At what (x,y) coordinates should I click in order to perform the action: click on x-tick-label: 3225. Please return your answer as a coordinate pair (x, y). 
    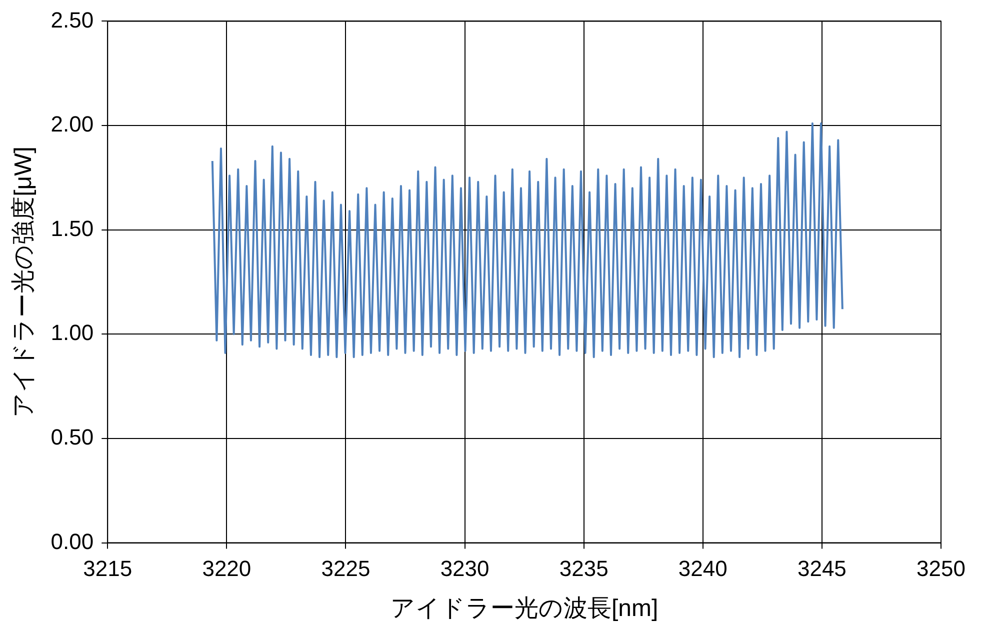
    Looking at the image, I should click on (345, 569).